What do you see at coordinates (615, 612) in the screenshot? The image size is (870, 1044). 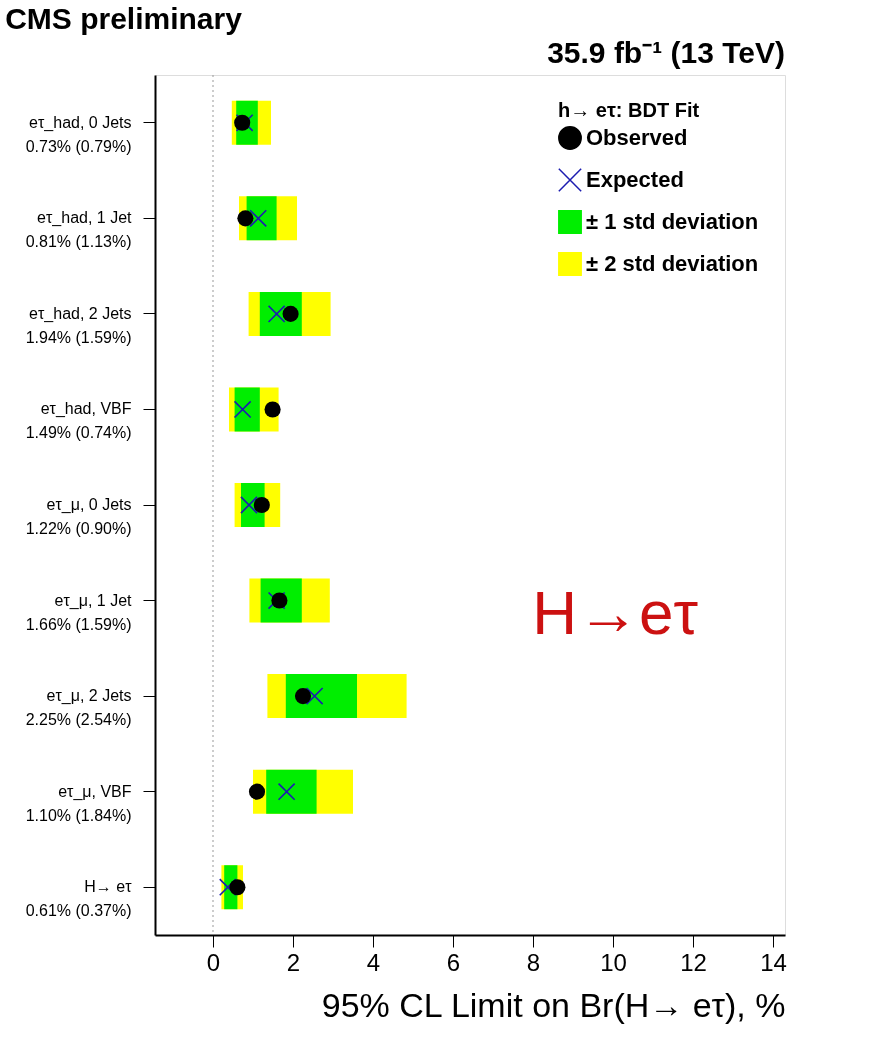 I see `annotation: H→eτ` at bounding box center [615, 612].